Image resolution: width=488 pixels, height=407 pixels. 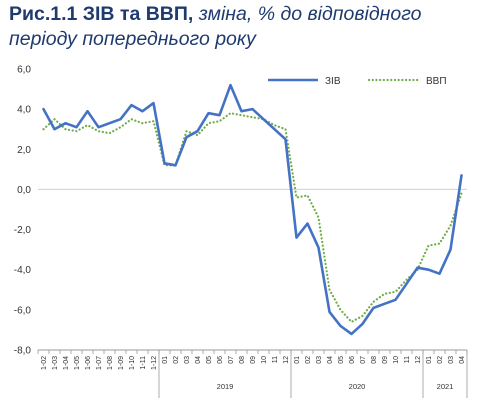 What do you see at coordinates (23, 270) in the screenshot?
I see `y-tick-label: -4,0` at bounding box center [23, 270].